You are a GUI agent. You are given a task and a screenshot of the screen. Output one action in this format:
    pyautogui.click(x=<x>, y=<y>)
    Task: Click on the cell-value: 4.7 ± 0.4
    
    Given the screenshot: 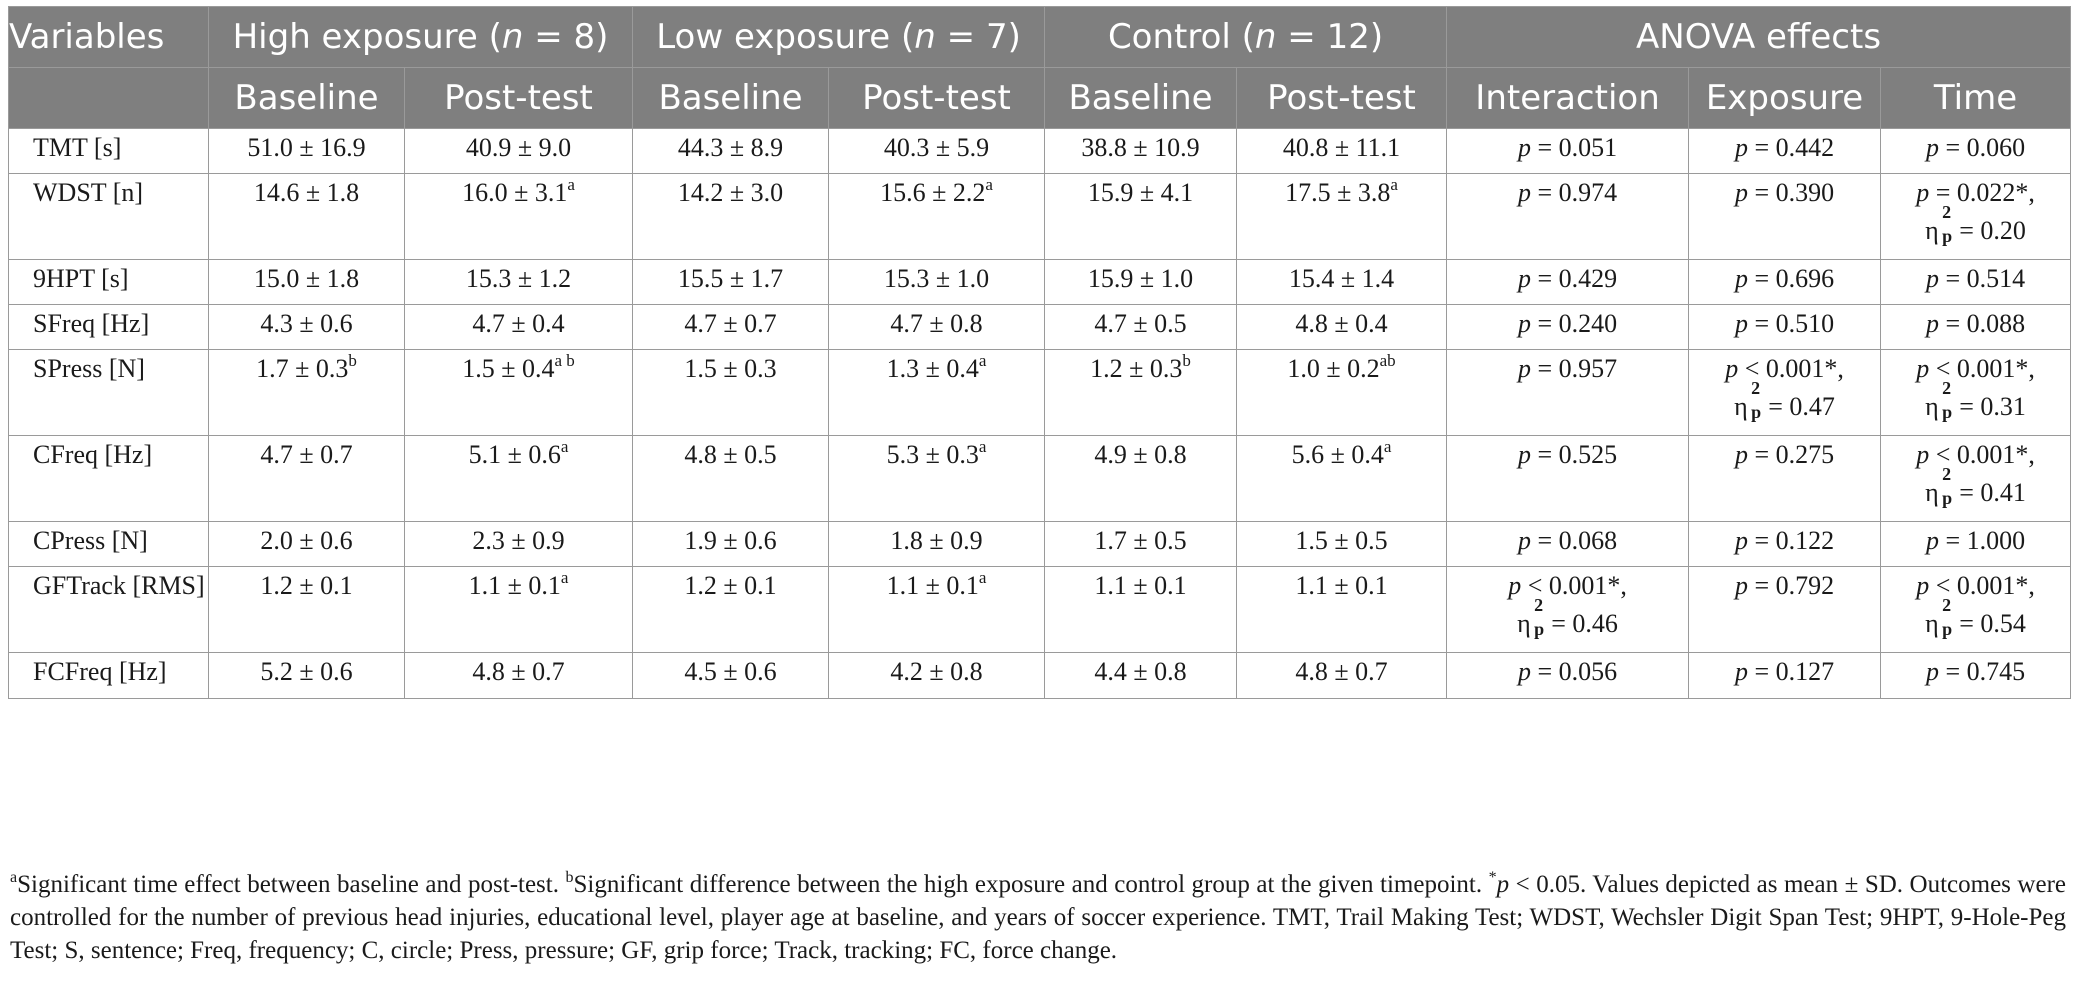 What is the action you would take?
    pyautogui.click(x=518, y=323)
    